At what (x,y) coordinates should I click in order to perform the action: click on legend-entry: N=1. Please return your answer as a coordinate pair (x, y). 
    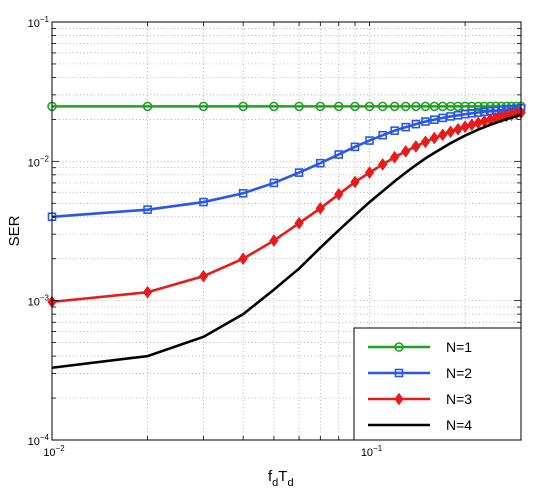
    Looking at the image, I should click on (420, 347).